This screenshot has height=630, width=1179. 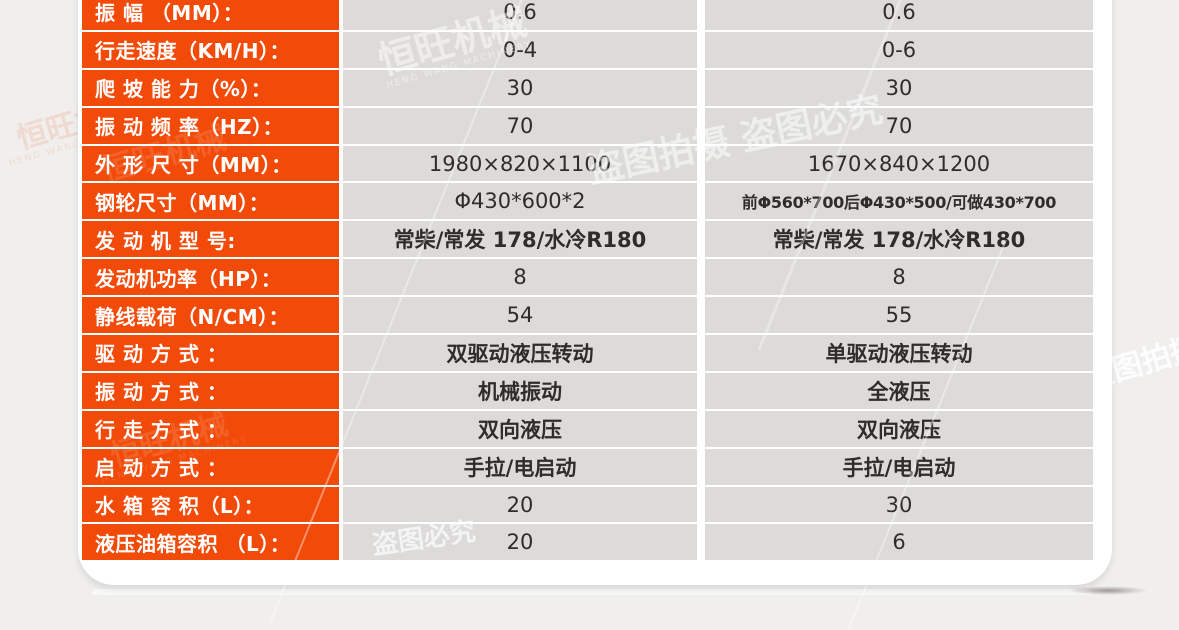 I want to click on table-row: 启 动 方 式 ：手拉/电启动 手拉/电启动, so click(x=587, y=466).